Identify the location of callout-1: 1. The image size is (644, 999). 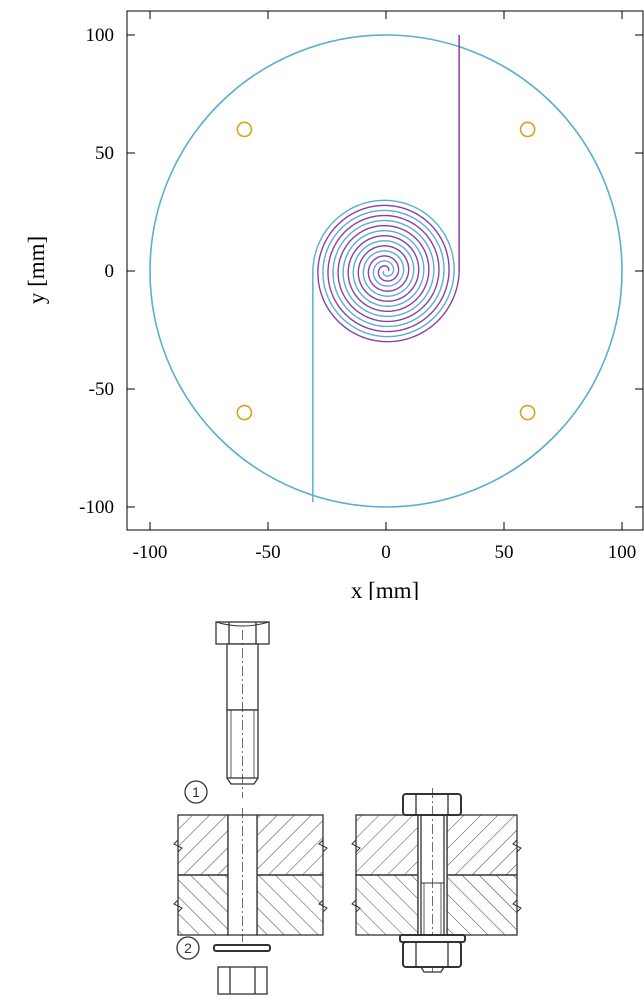
(196, 792).